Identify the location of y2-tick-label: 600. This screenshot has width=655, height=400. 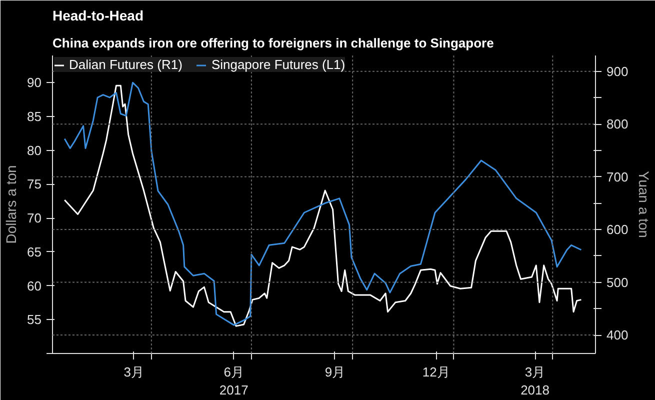
(617, 230).